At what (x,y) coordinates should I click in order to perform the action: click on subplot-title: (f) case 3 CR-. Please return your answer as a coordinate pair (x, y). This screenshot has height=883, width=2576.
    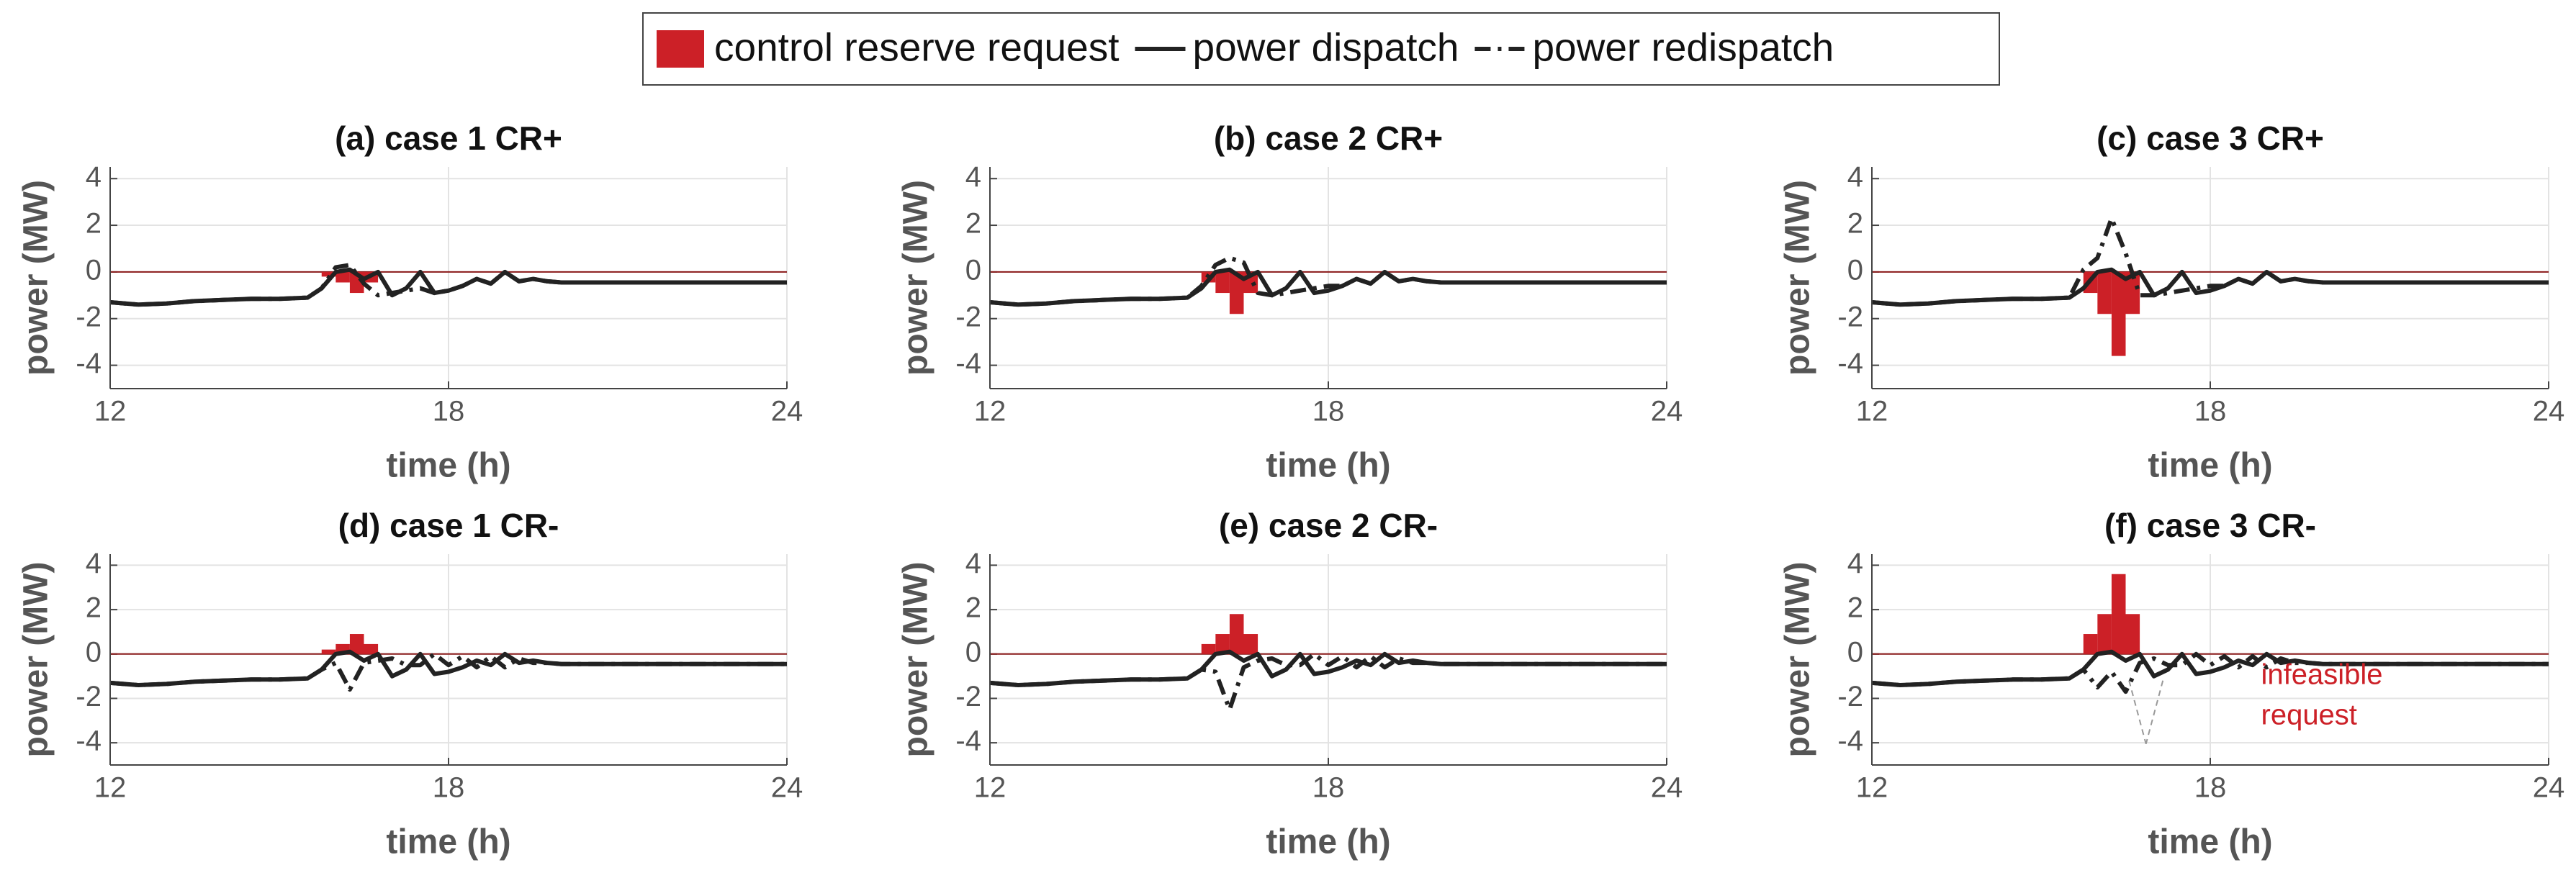
    Looking at the image, I should click on (2210, 525).